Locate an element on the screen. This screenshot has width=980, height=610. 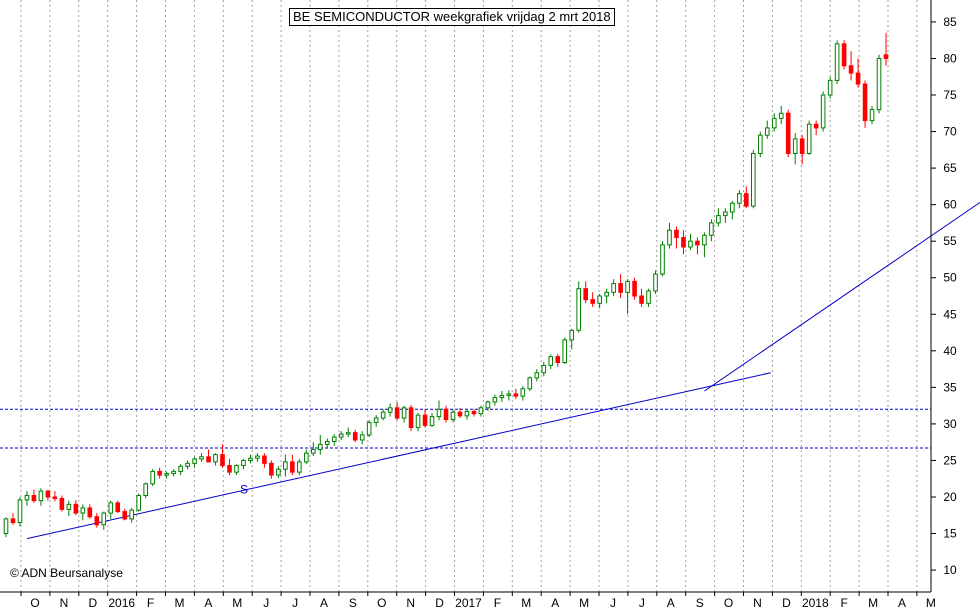
y-tick-label: 15 is located at coordinates (950, 534).